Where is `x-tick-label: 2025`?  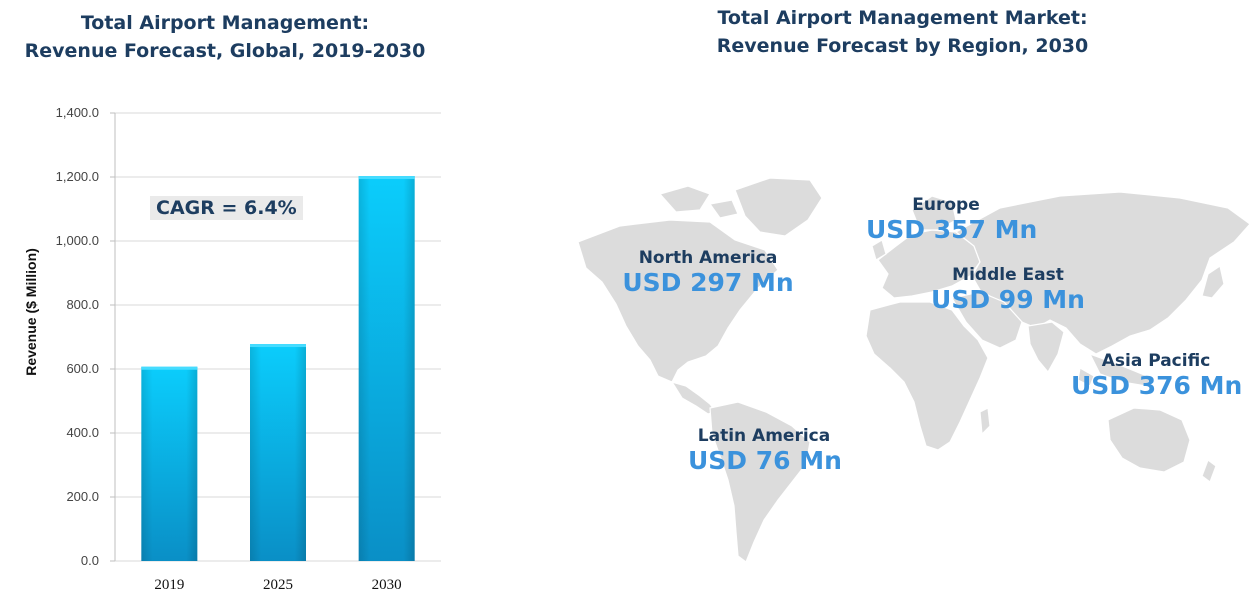
x-tick-label: 2025 is located at coordinates (278, 585).